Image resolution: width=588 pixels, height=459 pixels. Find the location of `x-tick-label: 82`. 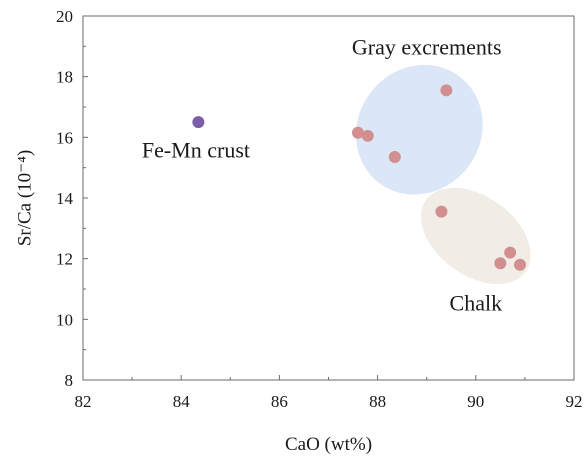

x-tick-label: 82 is located at coordinates (83, 401).